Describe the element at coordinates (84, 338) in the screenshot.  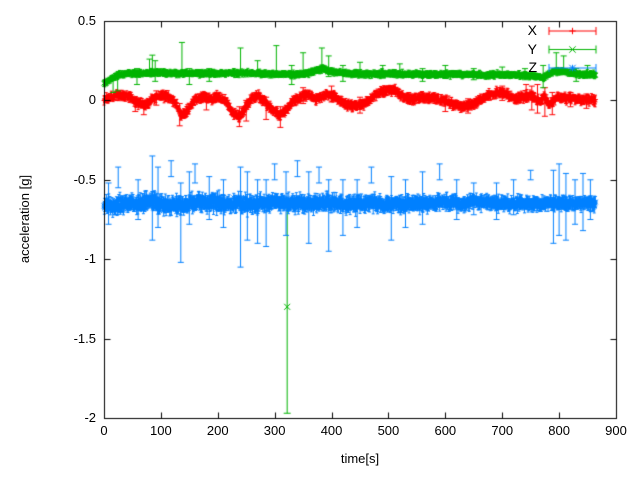
I see `y-tick-label--1.5: -1.5` at that location.